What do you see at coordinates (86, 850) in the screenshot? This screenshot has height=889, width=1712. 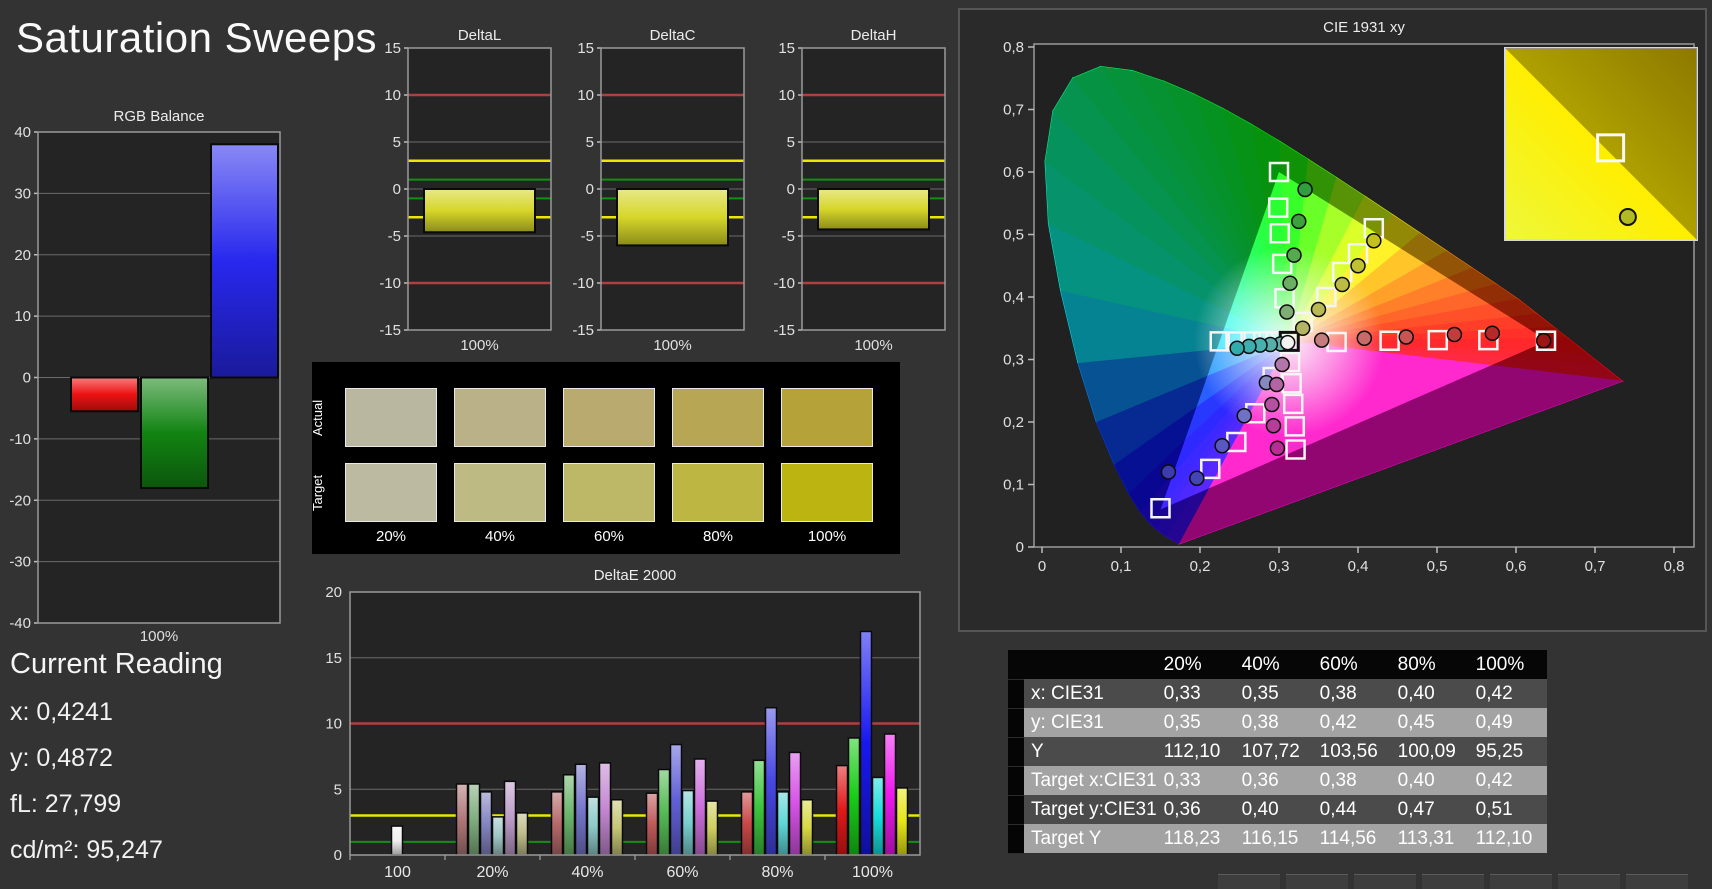 I see `reading-cdm2: cd/m²: 95,247` at bounding box center [86, 850].